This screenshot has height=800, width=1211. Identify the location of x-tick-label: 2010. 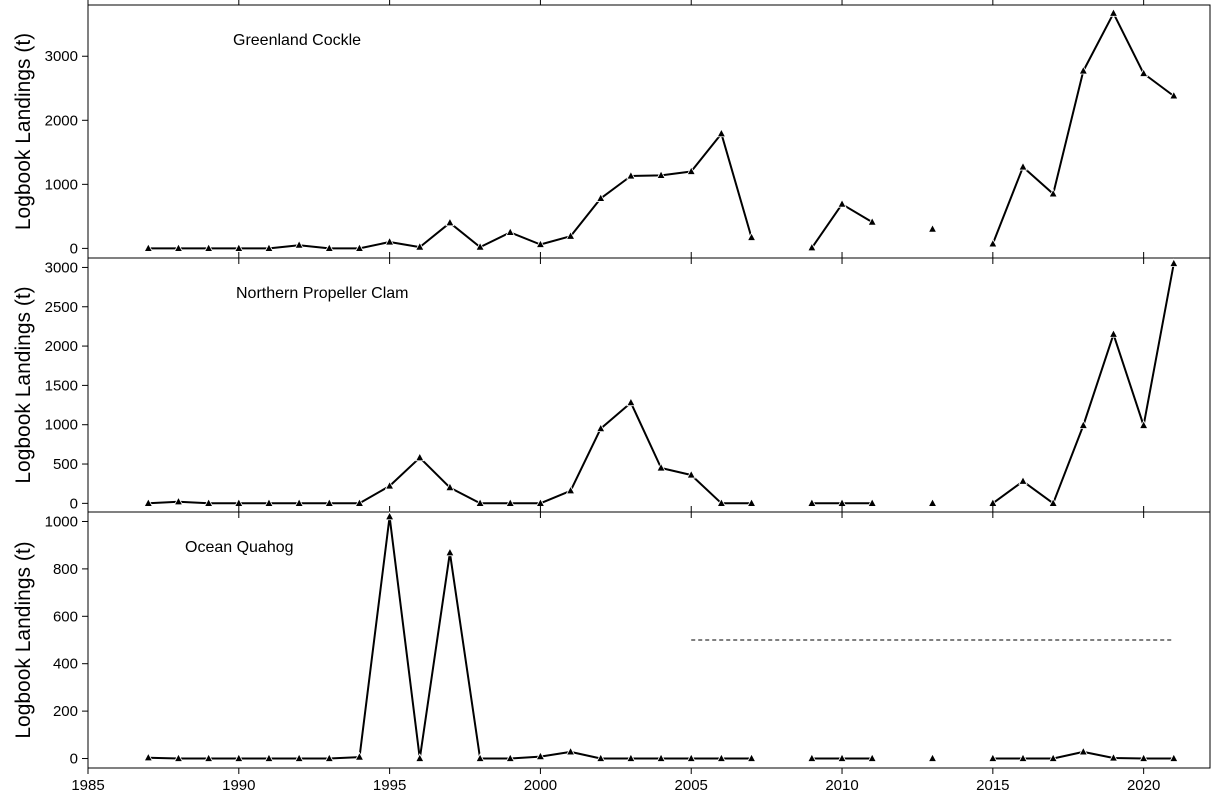
(841, 785).